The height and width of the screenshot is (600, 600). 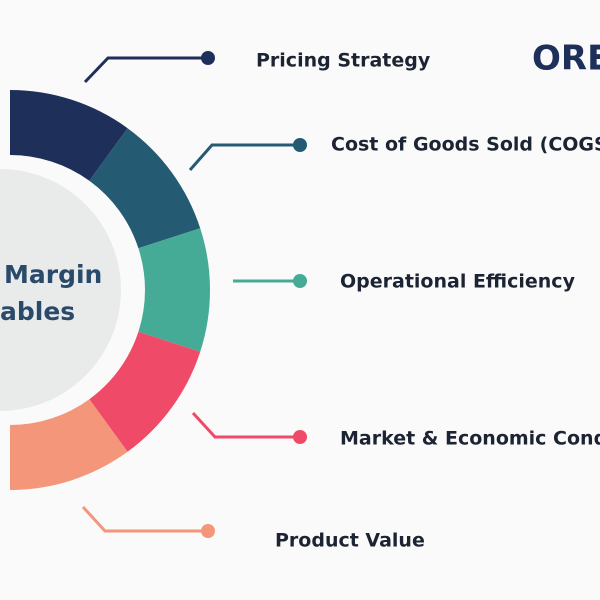 I want to click on center-title: Margin, so click(x=53, y=274).